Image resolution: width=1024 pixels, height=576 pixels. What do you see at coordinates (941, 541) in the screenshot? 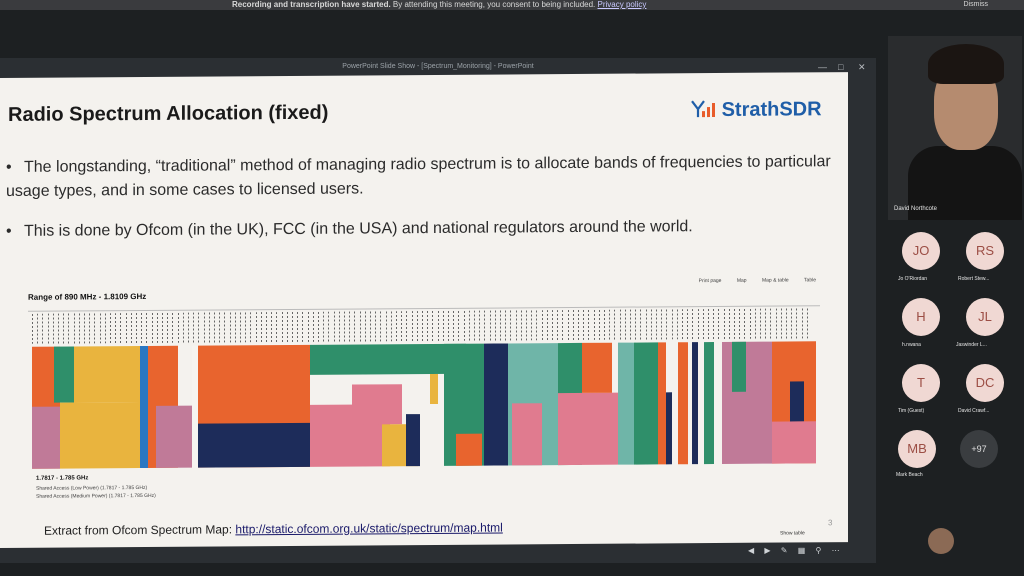
I see `self-view-avatar` at bounding box center [941, 541].